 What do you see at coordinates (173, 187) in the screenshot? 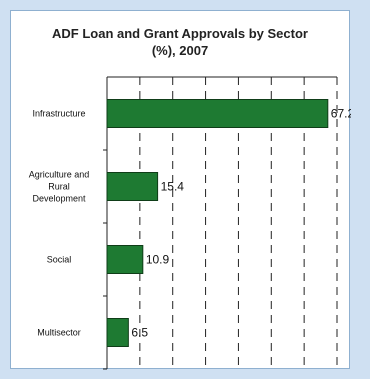
I see `data-label: 15.4` at bounding box center [173, 187].